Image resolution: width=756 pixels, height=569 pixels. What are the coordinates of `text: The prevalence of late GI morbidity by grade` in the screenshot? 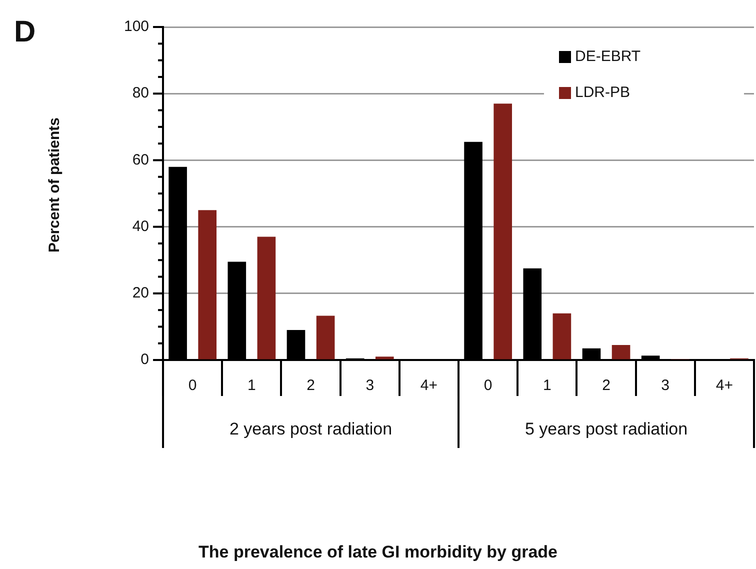 It's located at (378, 552).